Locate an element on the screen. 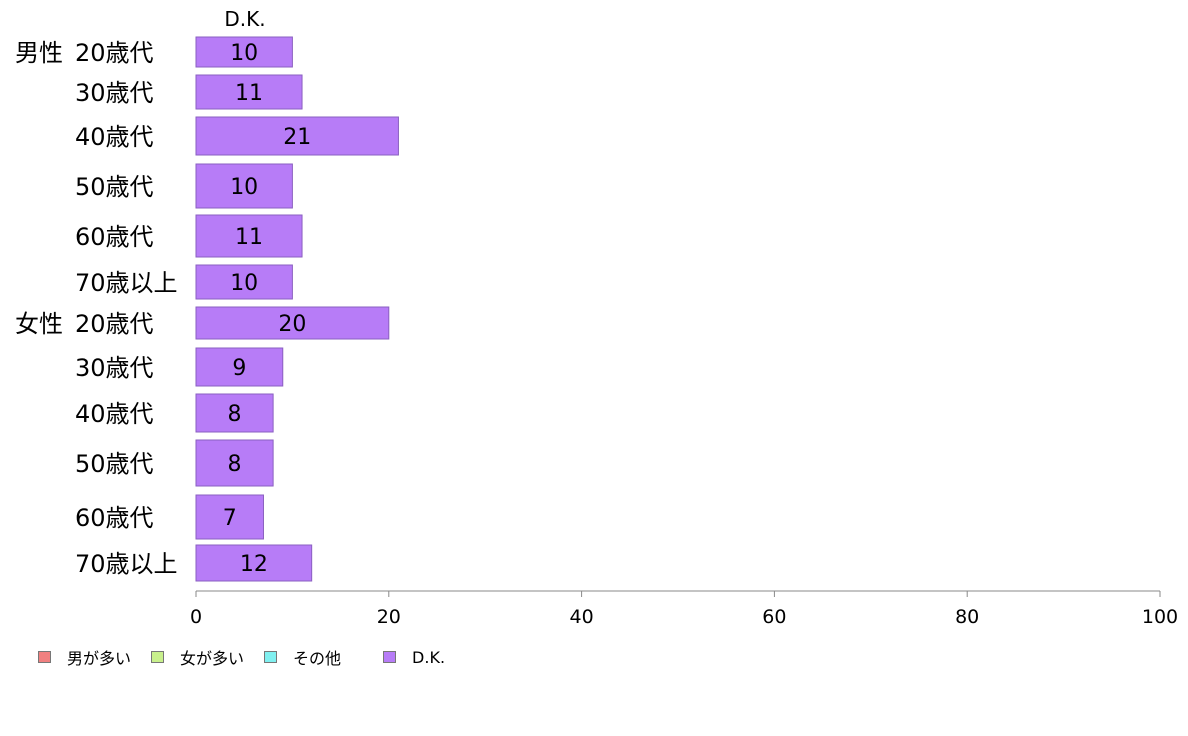 This screenshot has height=736, width=1188. bar-value-label: 20 is located at coordinates (292, 324).